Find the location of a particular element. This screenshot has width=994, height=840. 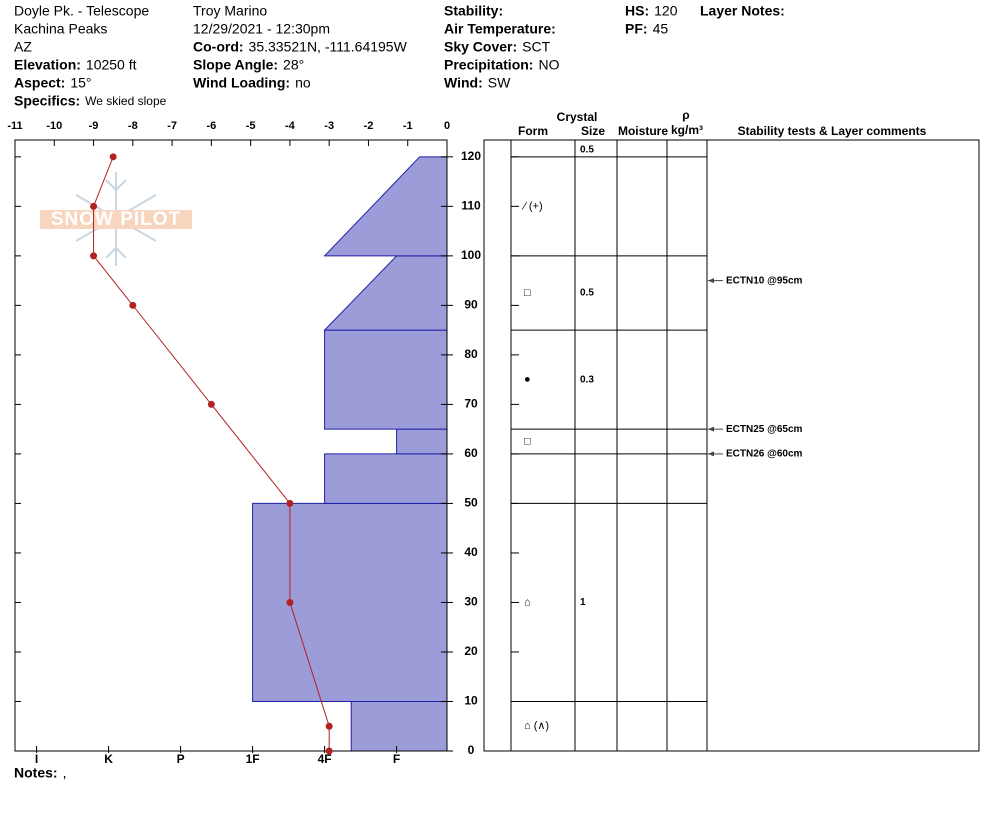

hardness-tick-label: I is located at coordinates (36, 759).